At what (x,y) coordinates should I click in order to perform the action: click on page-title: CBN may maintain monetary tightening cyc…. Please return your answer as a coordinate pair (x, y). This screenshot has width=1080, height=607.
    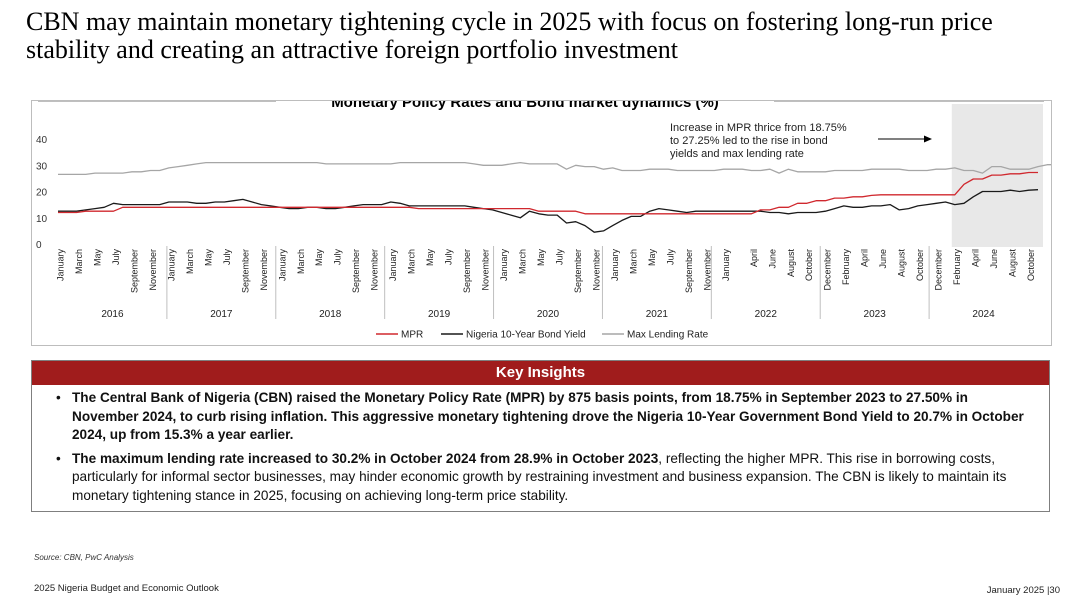
    Looking at the image, I should click on (509, 35).